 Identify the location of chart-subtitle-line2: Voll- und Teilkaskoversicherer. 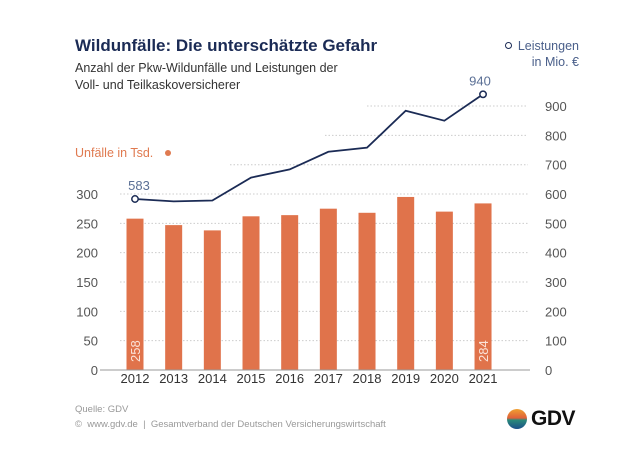
(158, 85).